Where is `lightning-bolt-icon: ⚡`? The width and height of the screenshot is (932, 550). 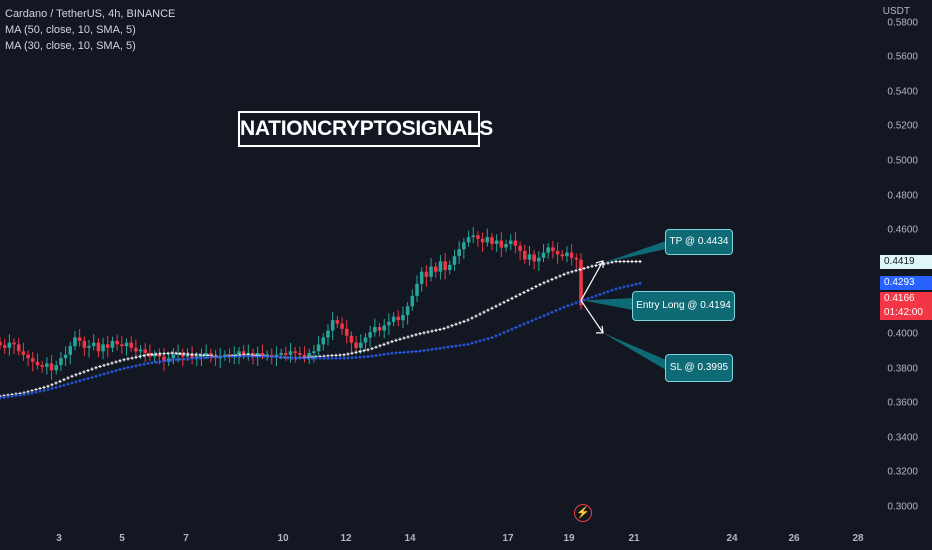 lightning-bolt-icon: ⚡ is located at coordinates (583, 513).